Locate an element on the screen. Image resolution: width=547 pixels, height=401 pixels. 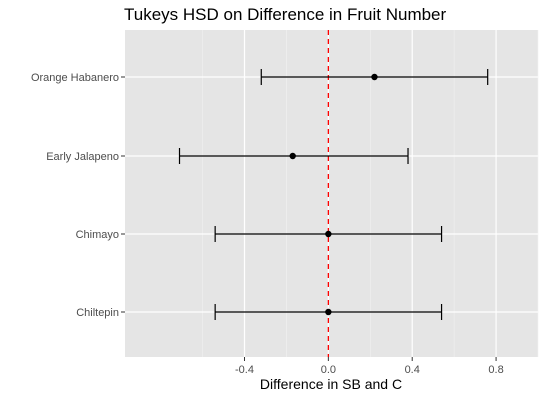
x-tick-label: -0.4 is located at coordinates (244, 370).